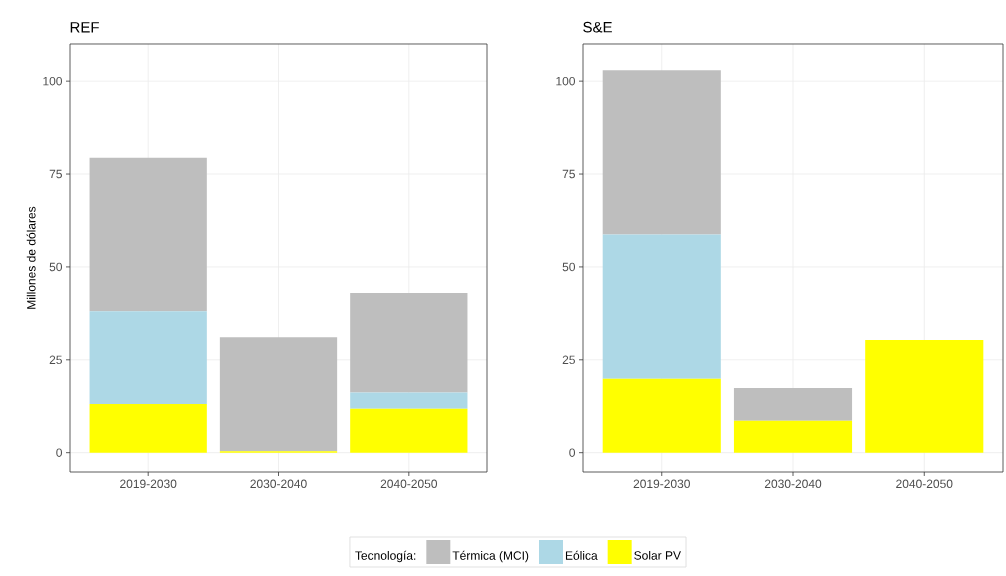 The image size is (1006, 576). I want to click on legend-label: Eólica, so click(581, 555).